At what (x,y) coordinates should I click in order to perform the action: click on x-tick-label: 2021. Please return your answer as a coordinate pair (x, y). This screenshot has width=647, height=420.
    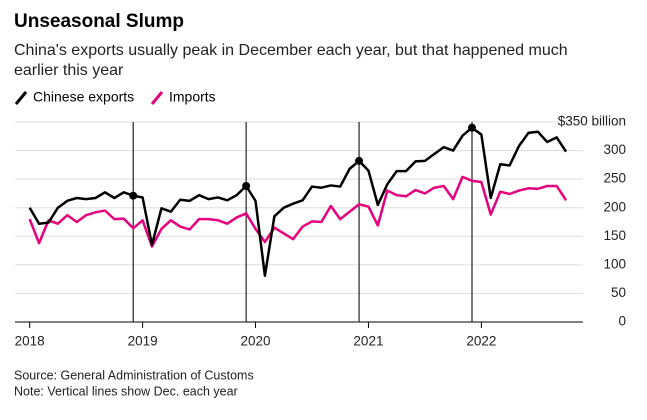
    Looking at the image, I should click on (368, 341).